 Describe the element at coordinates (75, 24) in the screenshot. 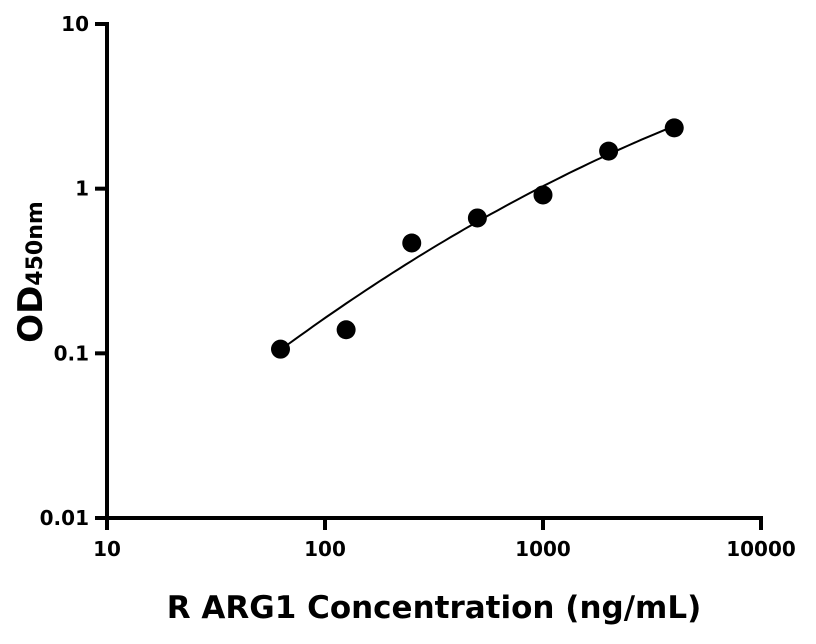

I see `y-tick-label: 10` at that location.